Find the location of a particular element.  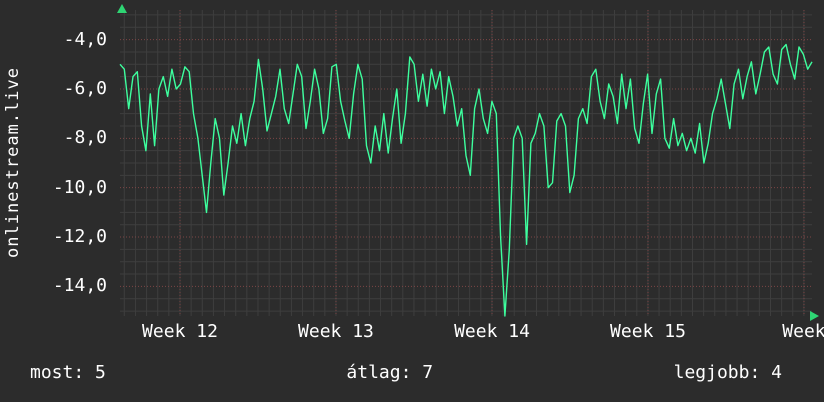

x-tick-label: Week is located at coordinates (803, 331).